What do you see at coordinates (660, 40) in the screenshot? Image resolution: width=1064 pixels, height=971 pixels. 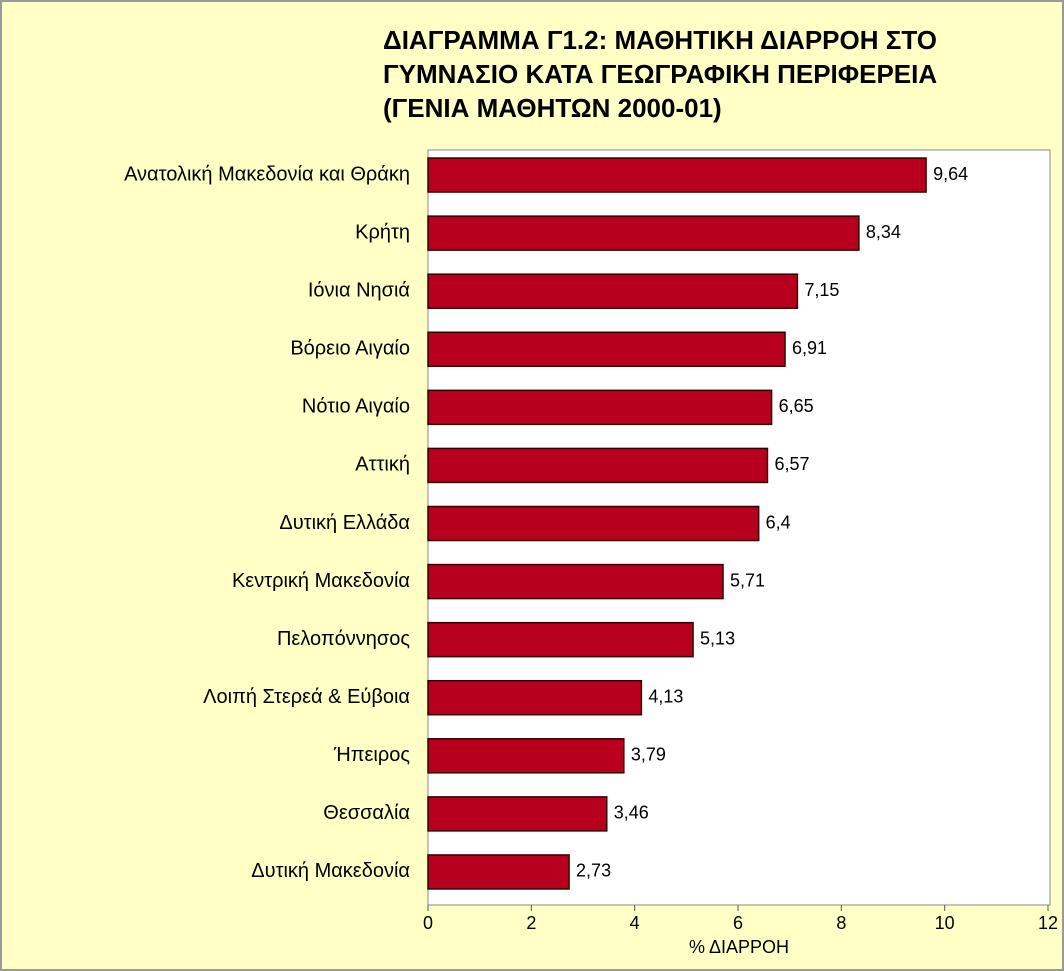 I see `title-line: ΔΙΑΓΡΑΜΜΑ Γ1.2: ΜΑΘΗΤΙΚΗ ΔΙΑΡΡΟΗ ΣΤΟ` at bounding box center [660, 40].